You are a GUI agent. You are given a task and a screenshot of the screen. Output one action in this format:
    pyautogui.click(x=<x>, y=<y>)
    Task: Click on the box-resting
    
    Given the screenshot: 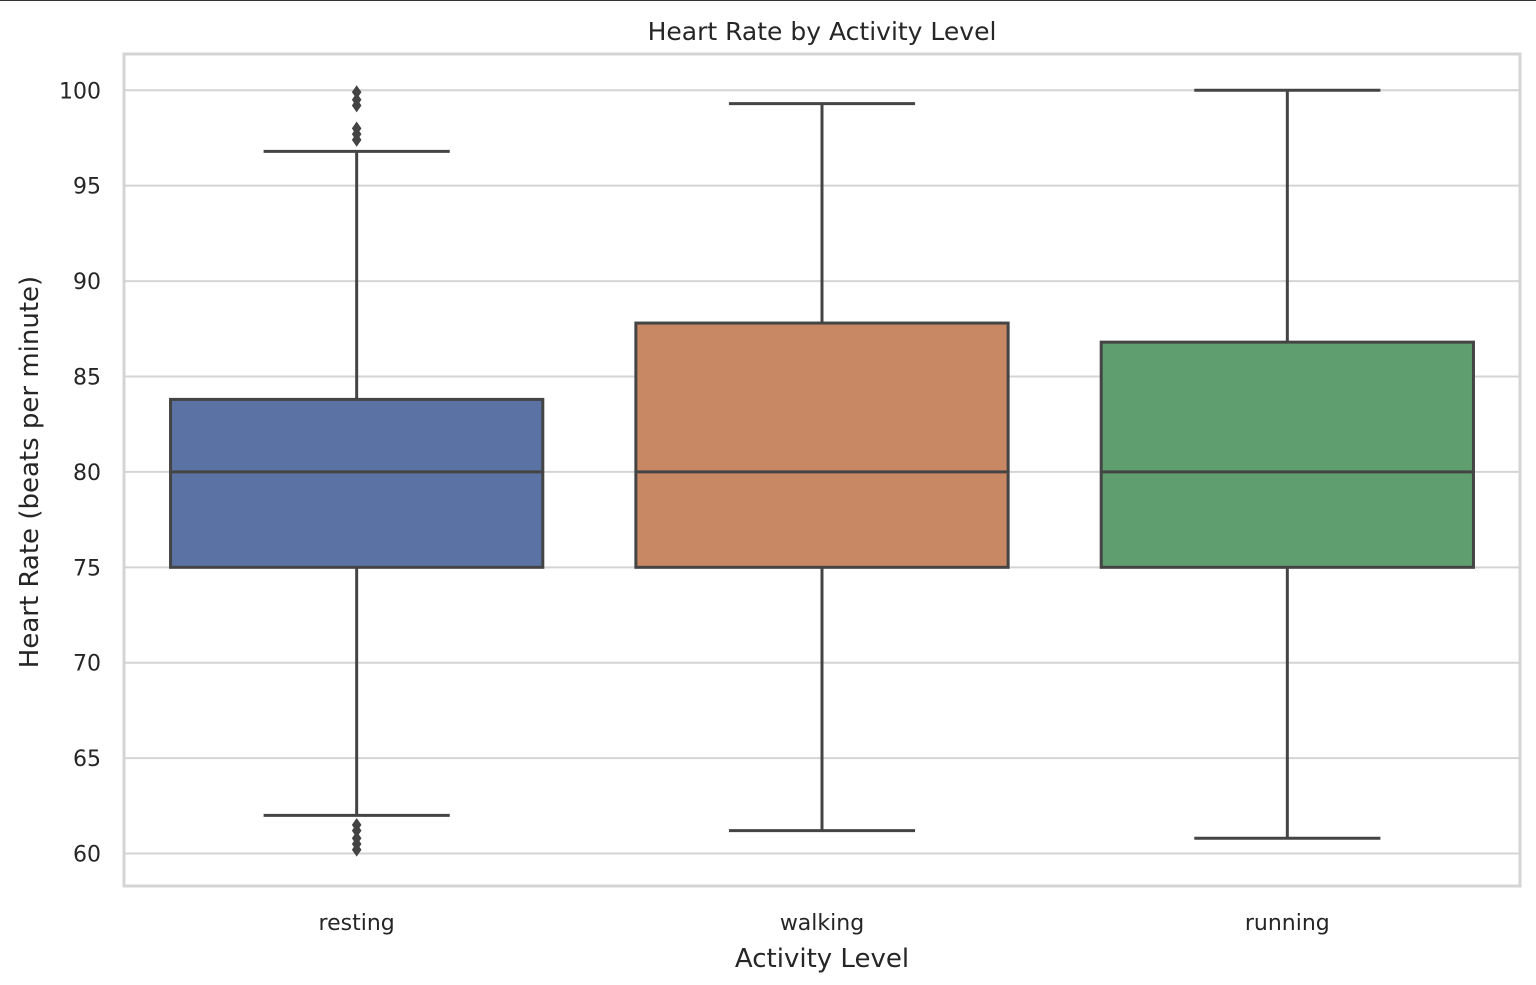 What is the action you would take?
    pyautogui.click(x=357, y=483)
    